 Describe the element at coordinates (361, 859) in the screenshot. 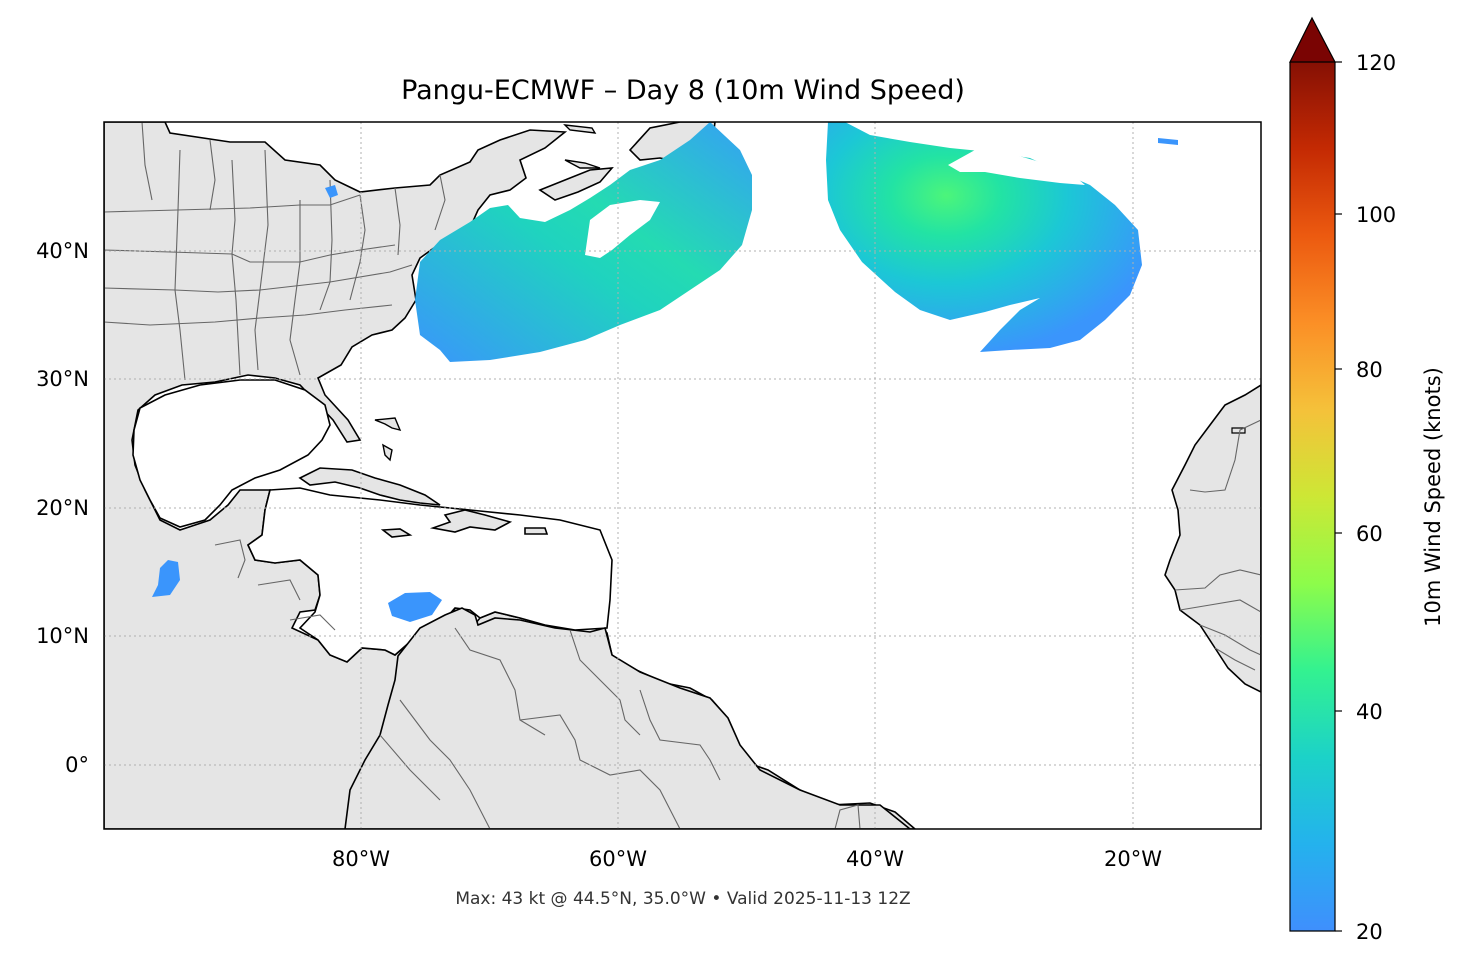

I see `lon-tick-label: 80°W` at that location.